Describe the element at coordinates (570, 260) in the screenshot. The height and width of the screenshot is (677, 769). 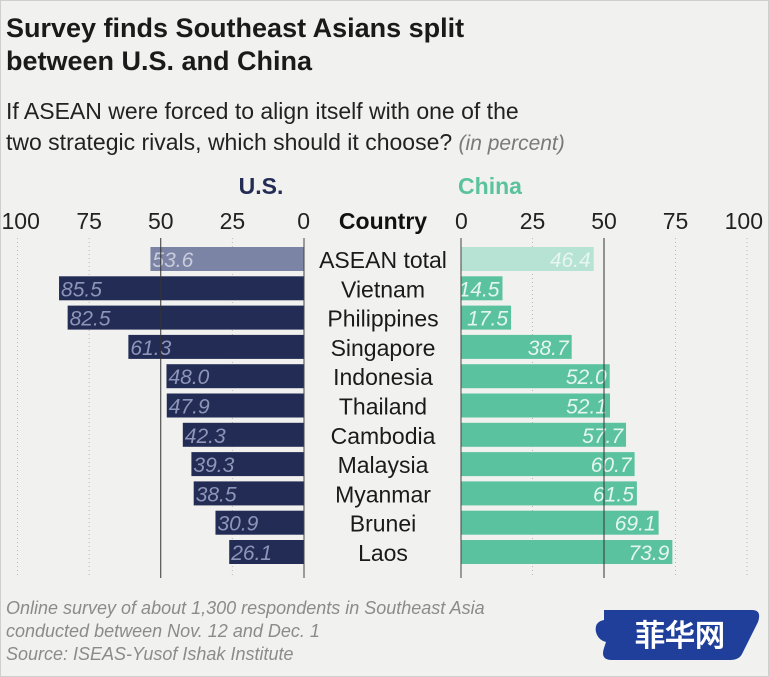
I see `china-value-label: 46.4` at that location.